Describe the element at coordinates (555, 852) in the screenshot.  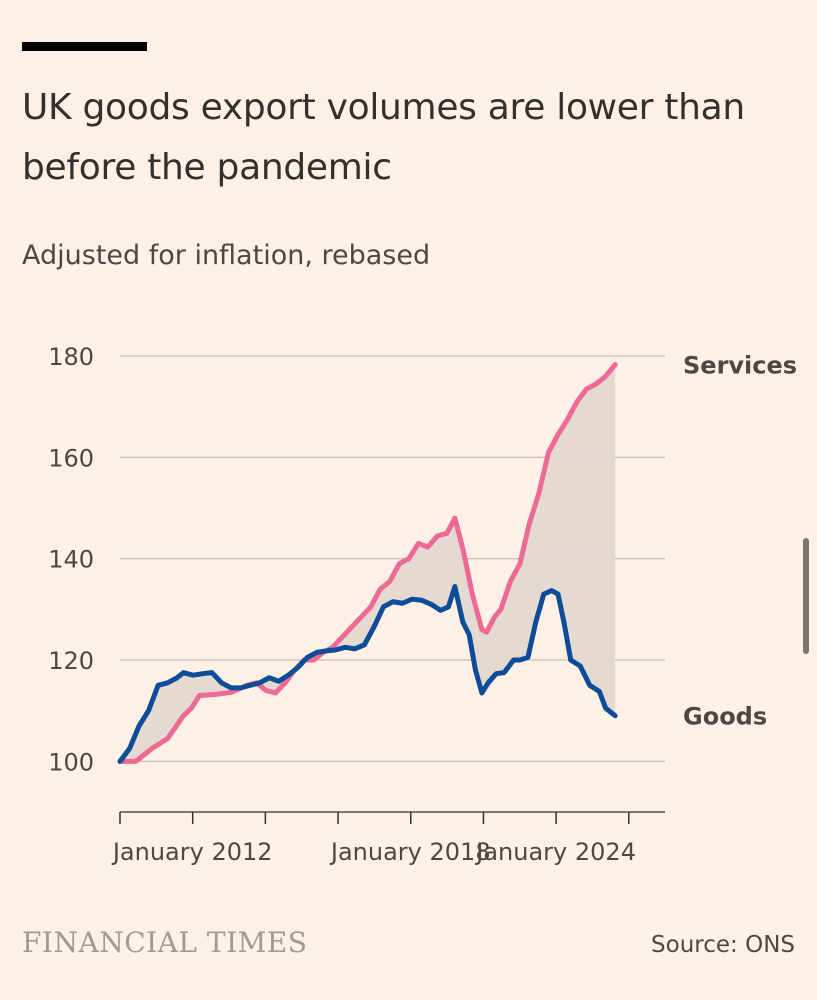
I see `x-tick-label-6: January 2024` at that location.